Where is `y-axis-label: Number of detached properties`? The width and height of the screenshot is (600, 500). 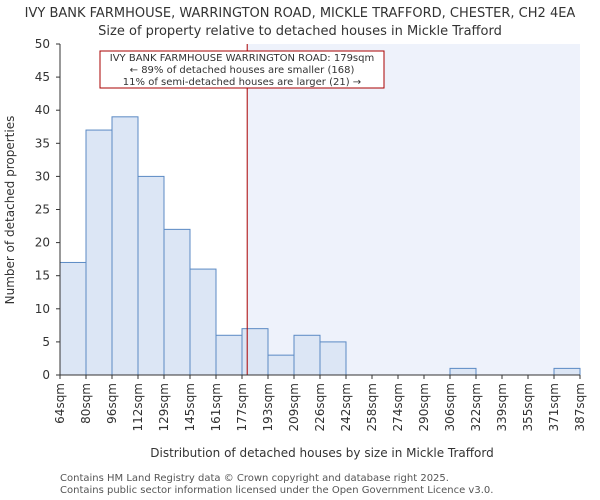
y-axis-label: Number of detached properties is located at coordinates (10, 210).